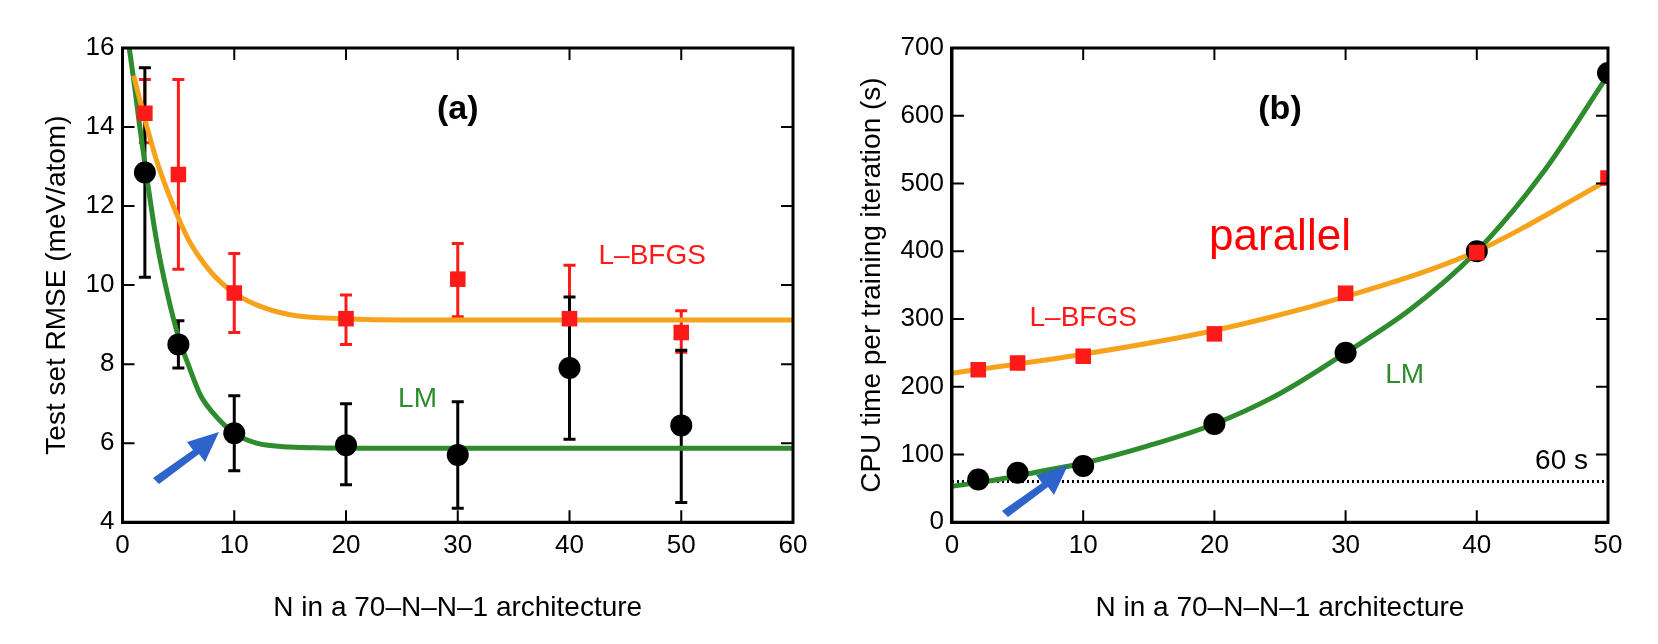  Describe the element at coordinates (457, 107) in the screenshot. I see `annotation: (a)` at that location.